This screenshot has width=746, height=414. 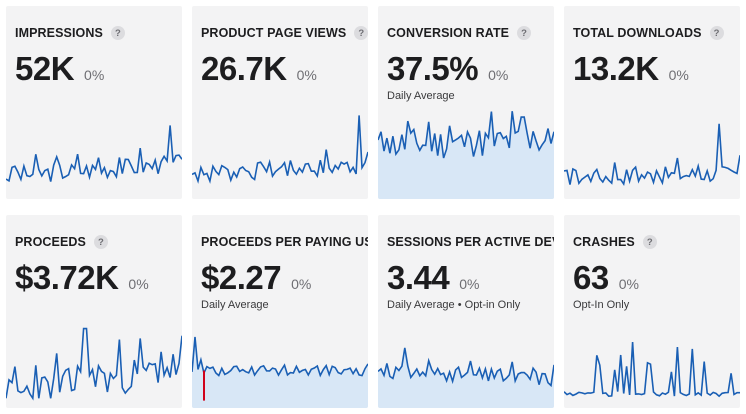 What do you see at coordinates (204, 385) in the screenshot?
I see `negative-bar` at bounding box center [204, 385].